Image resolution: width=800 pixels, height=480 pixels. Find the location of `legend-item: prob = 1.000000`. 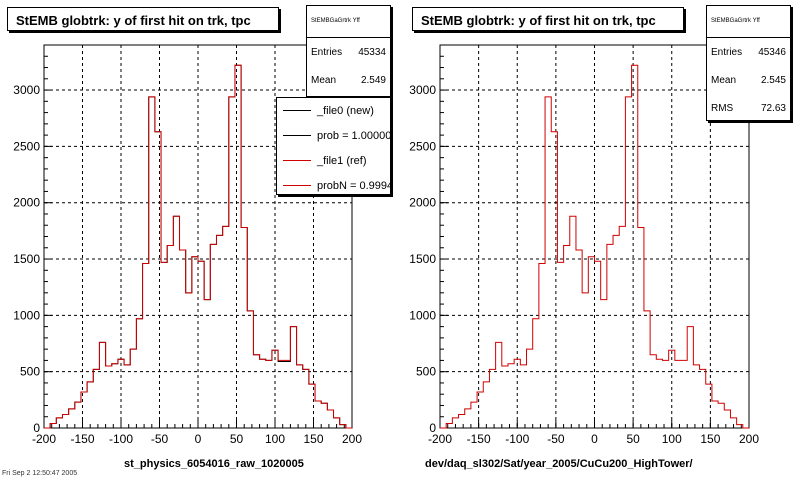

legend-item: prob = 1.000000 is located at coordinates (333, 135).